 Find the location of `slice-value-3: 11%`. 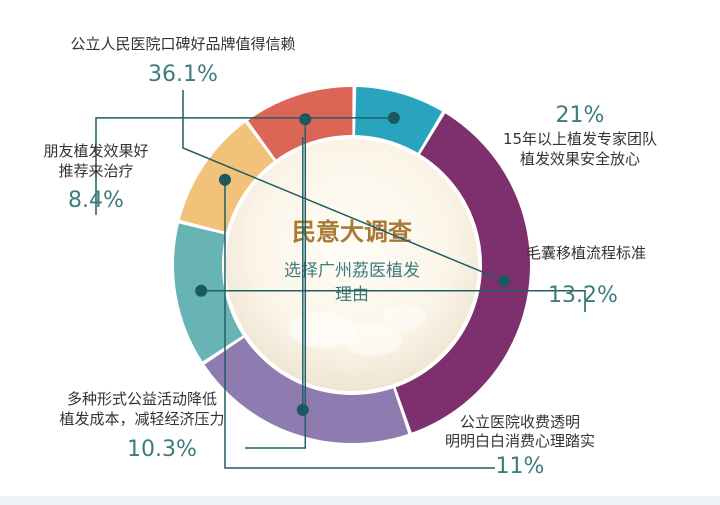

slice-value-3: 11% is located at coordinates (520, 466).